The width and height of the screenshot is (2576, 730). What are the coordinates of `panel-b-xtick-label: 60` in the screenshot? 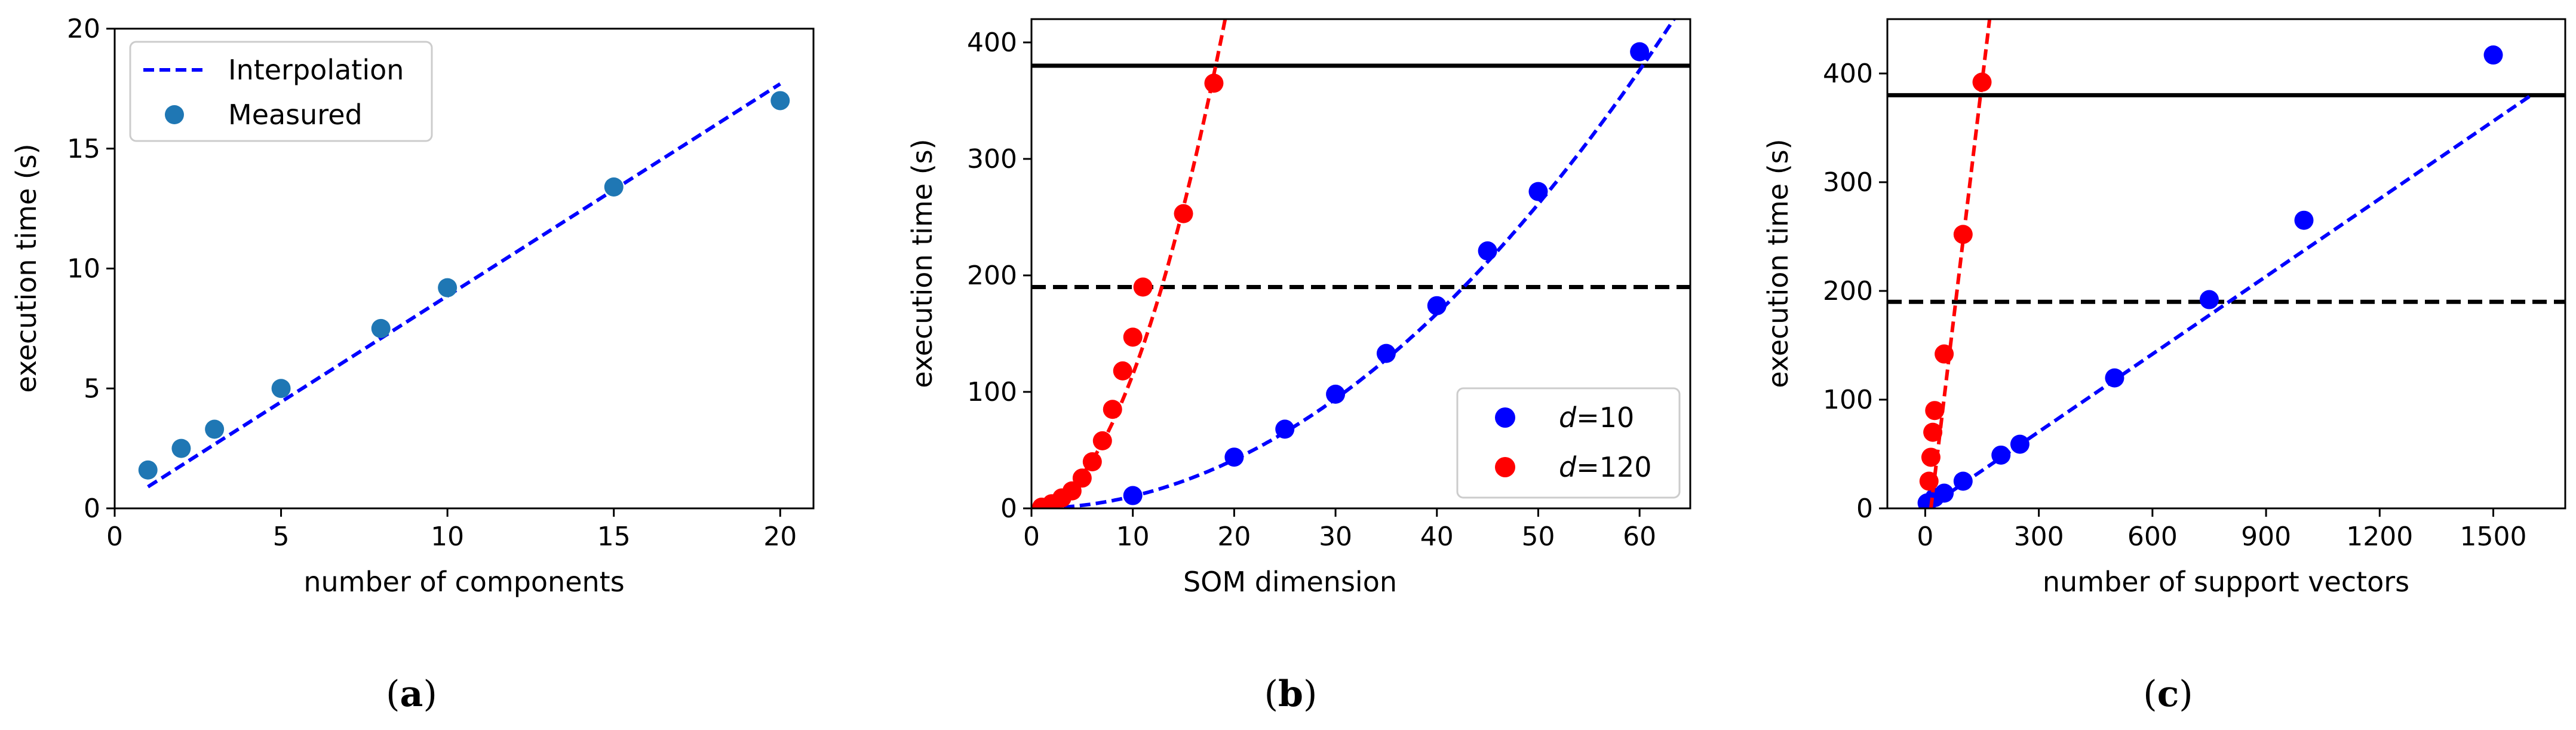 It's located at (1639, 537).